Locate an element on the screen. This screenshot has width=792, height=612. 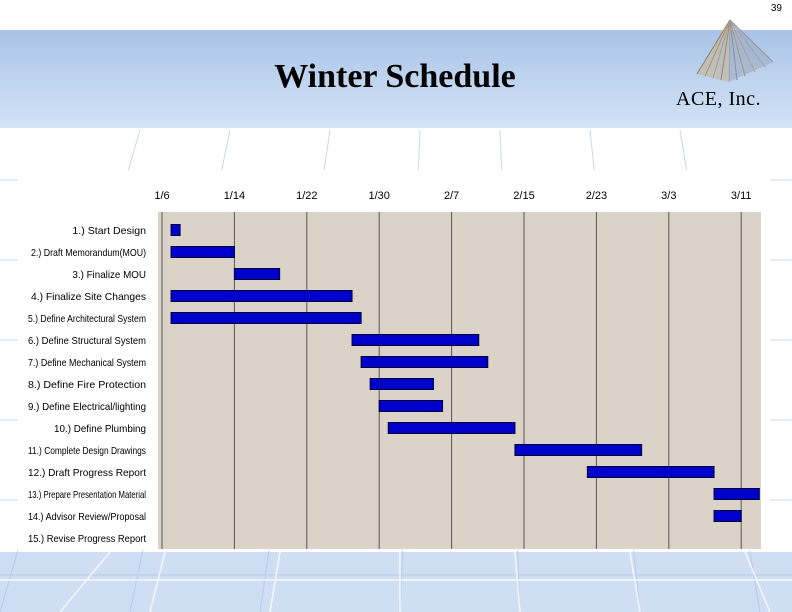
task-label: 12.) Draft Progress Report is located at coordinates (87, 473).